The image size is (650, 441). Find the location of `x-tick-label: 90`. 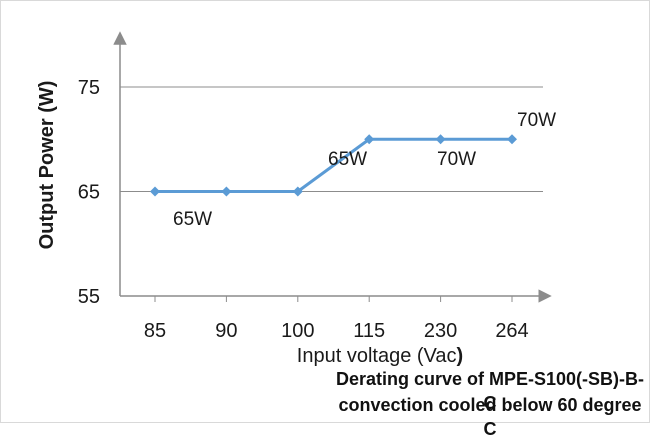

x-tick-label: 90 is located at coordinates (226, 331).